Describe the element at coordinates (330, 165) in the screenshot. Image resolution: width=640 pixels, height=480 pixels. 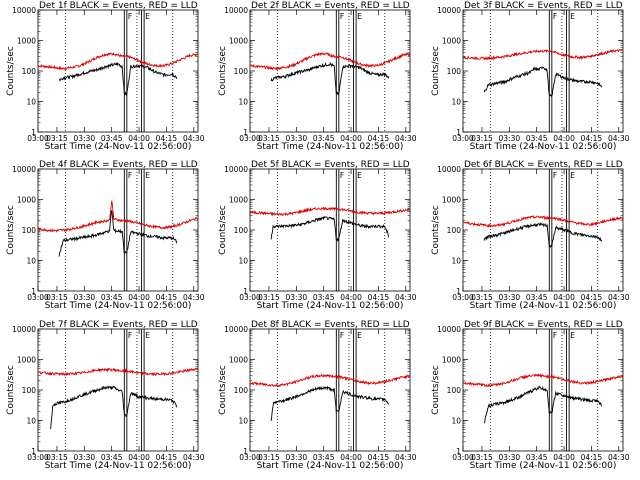
I see `panel-title: Det 5f BLACK = Events, RED = LLD` at that location.